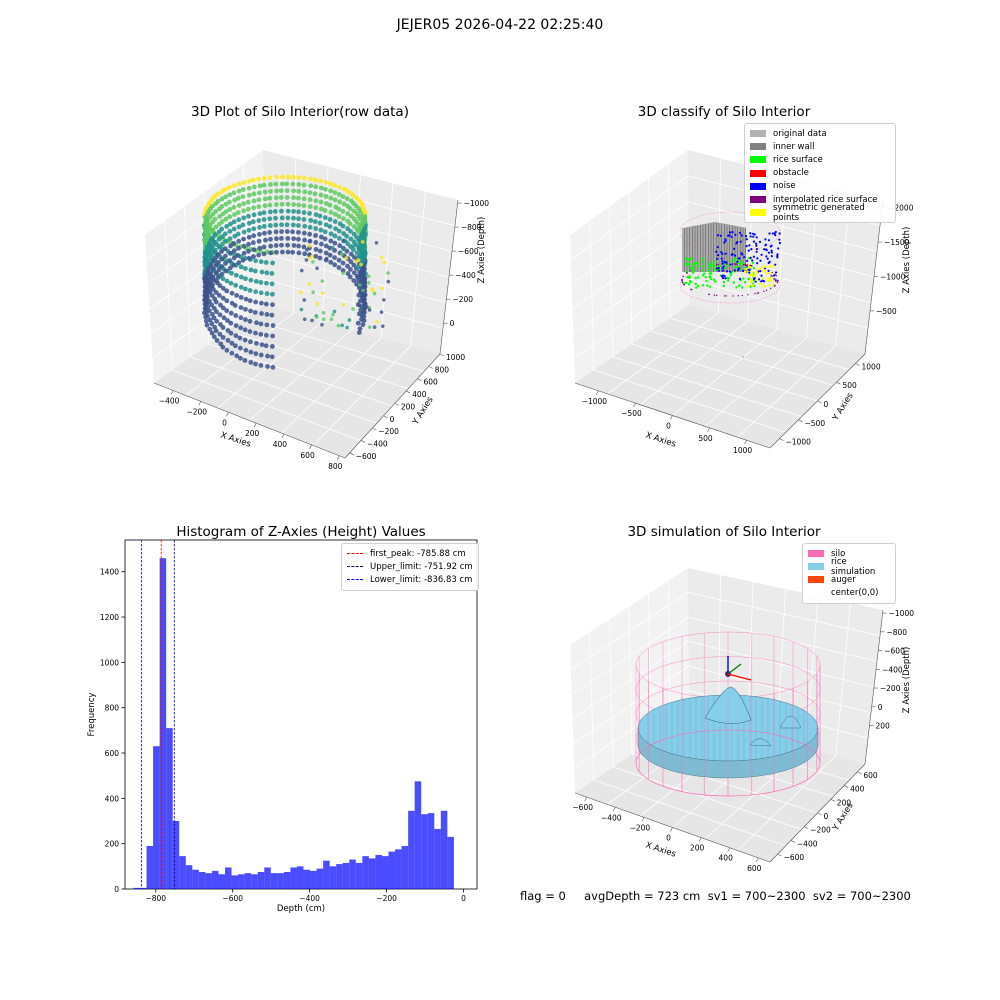  What do you see at coordinates (410, 566) in the screenshot?
I see `legend-item: Upper_limit: -751.92 cm` at bounding box center [410, 566].